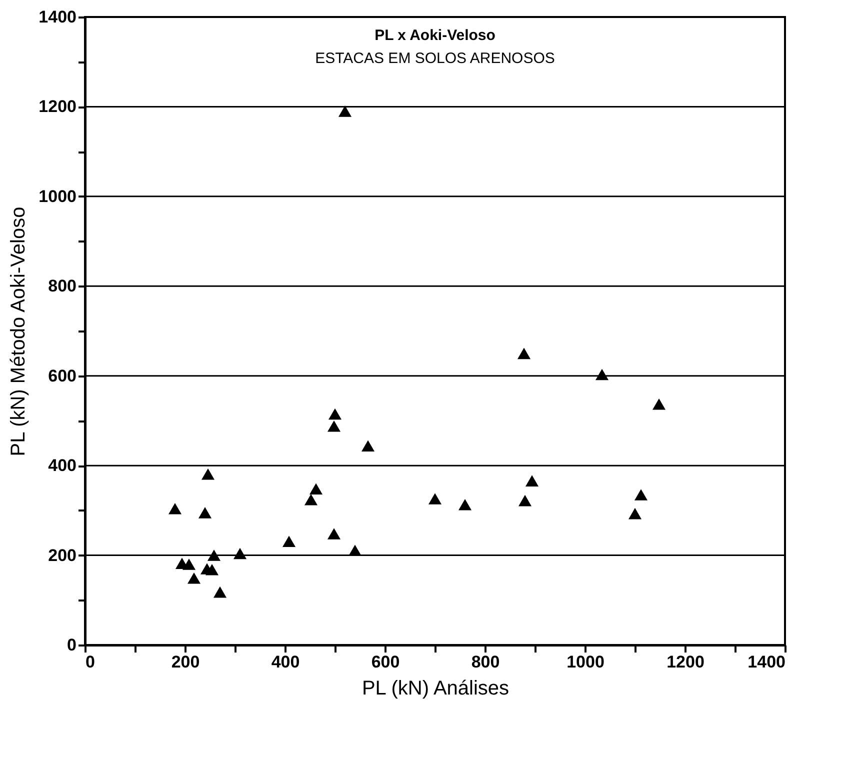  I want to click on x-tick-label: 800, so click(485, 662).